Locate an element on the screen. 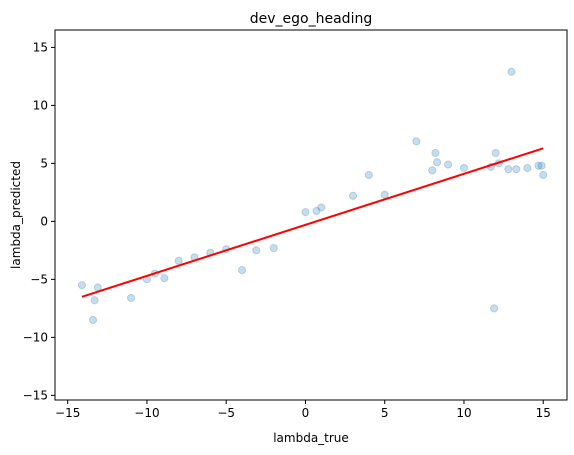 The height and width of the screenshot is (455, 574). y-tick-label: 5 is located at coordinates (44, 163).